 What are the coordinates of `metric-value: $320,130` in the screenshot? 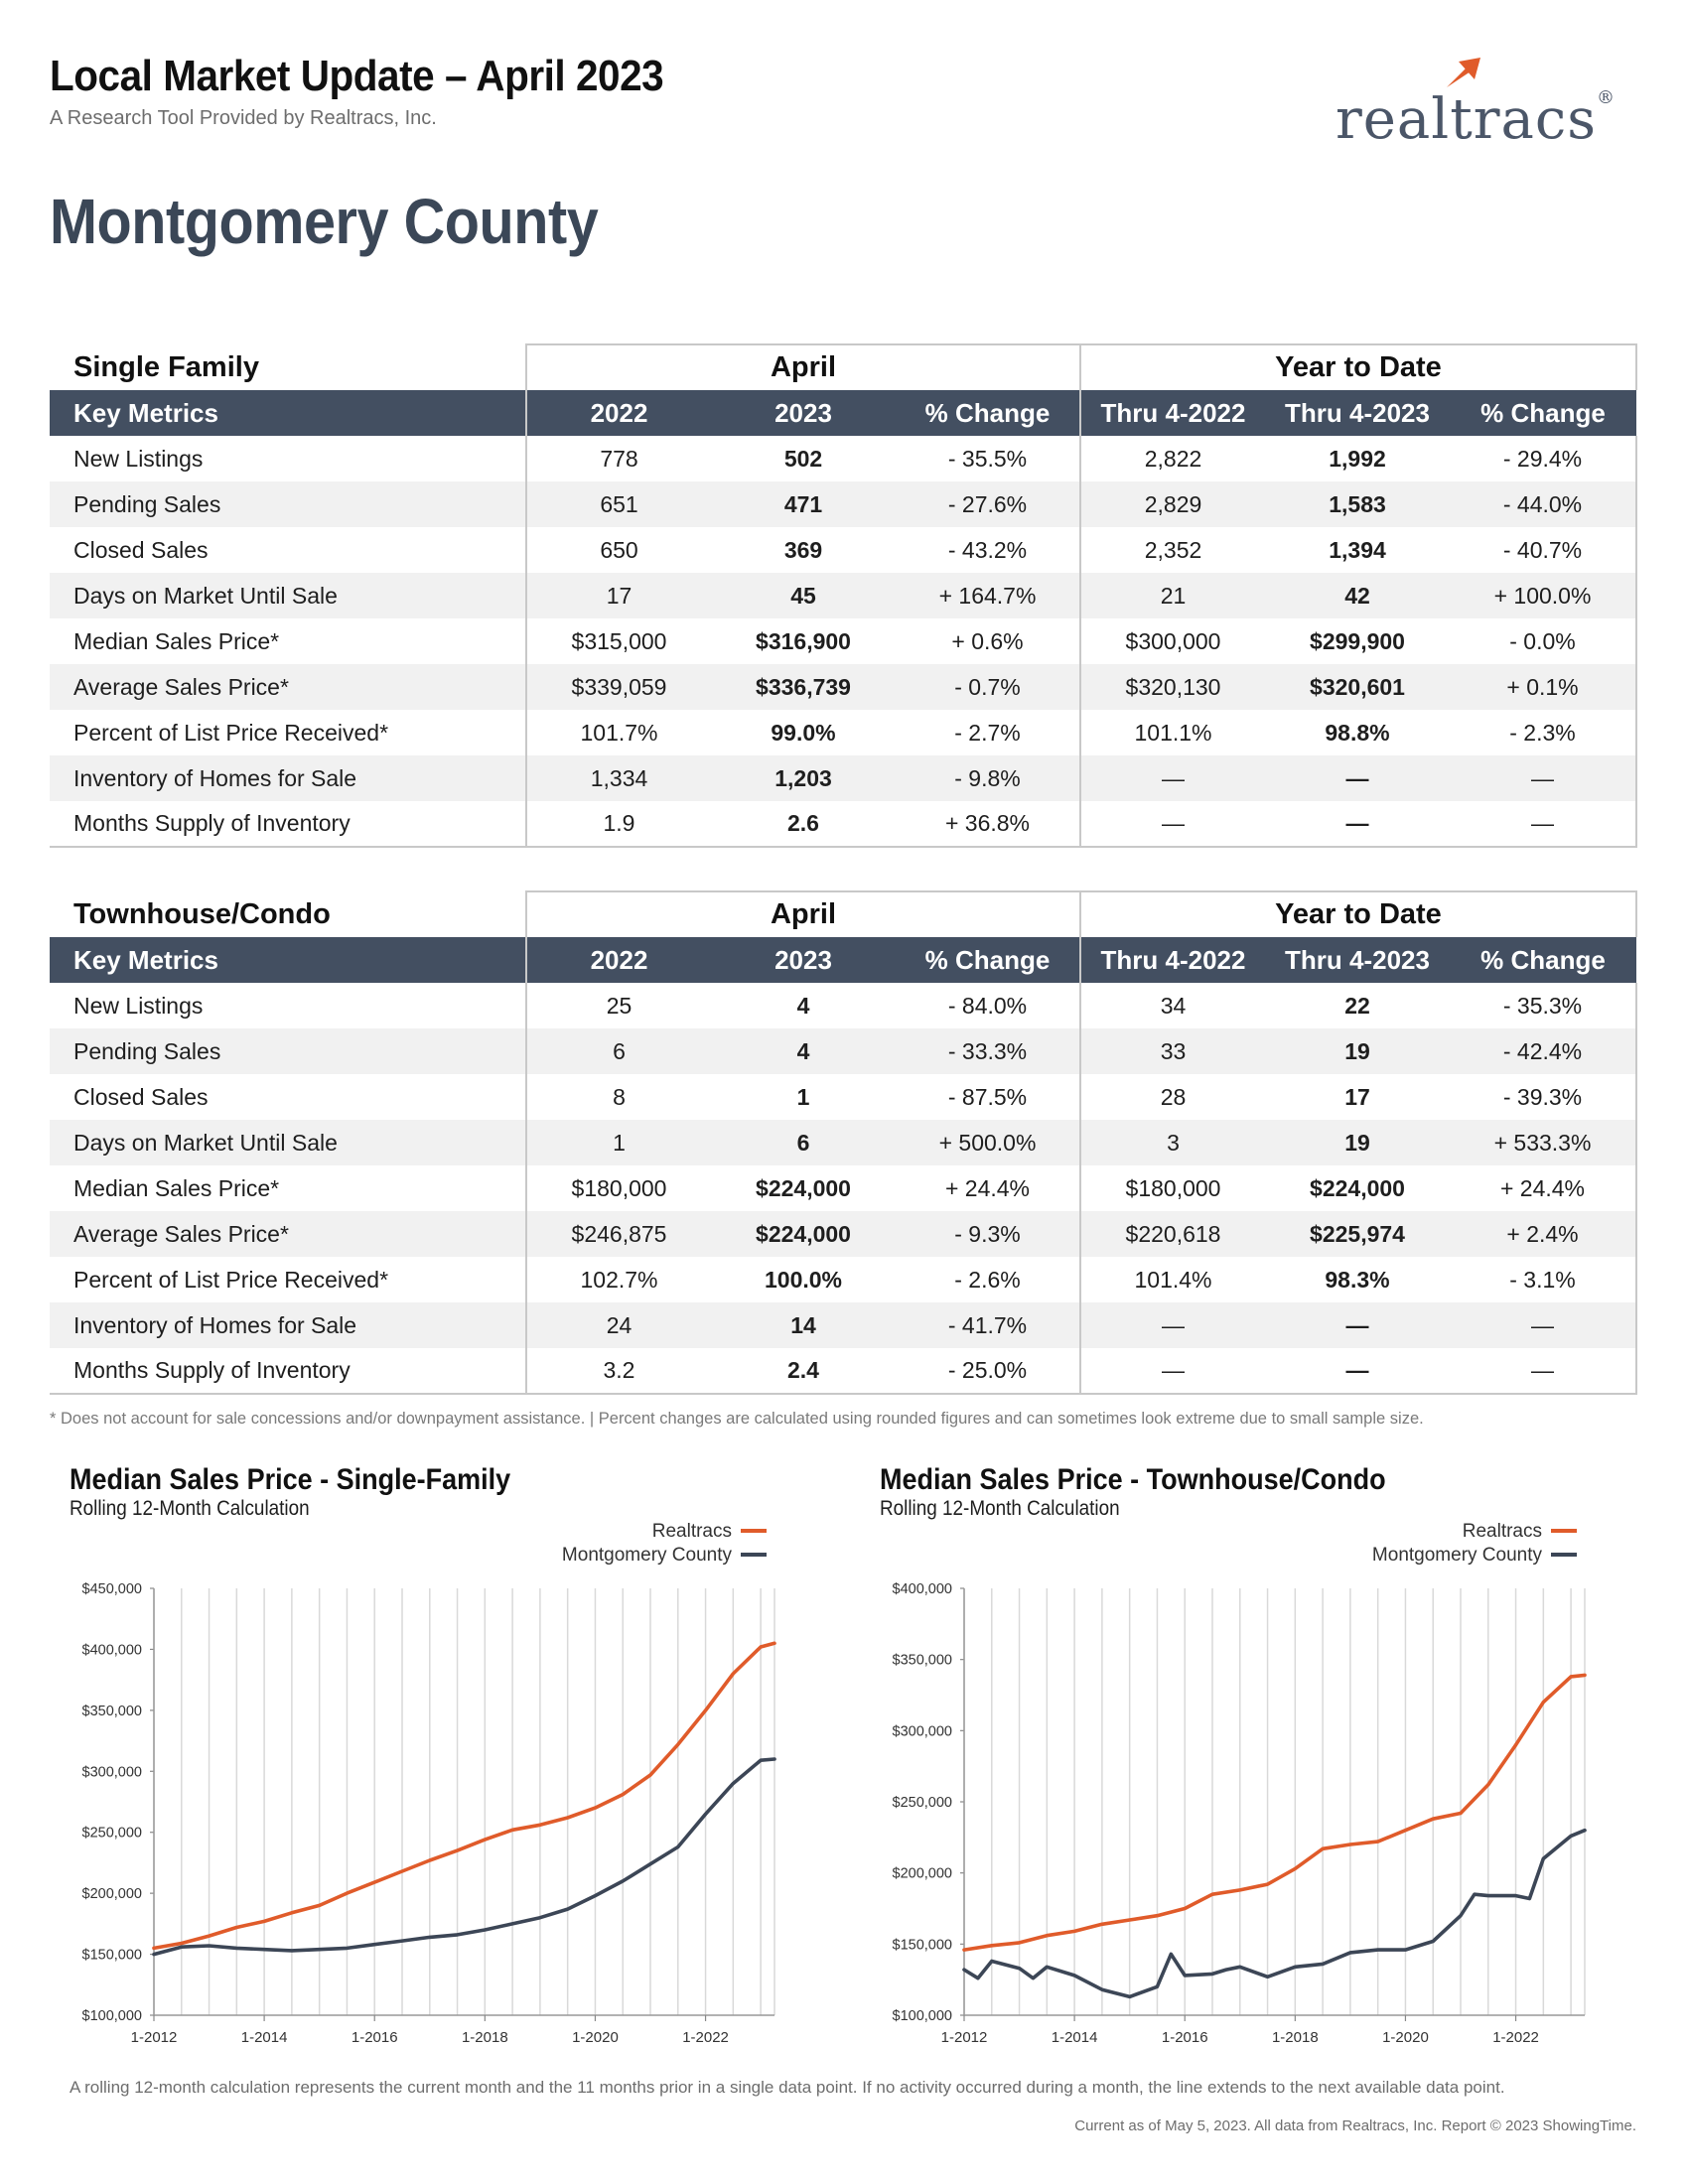 It's located at (1172, 687).